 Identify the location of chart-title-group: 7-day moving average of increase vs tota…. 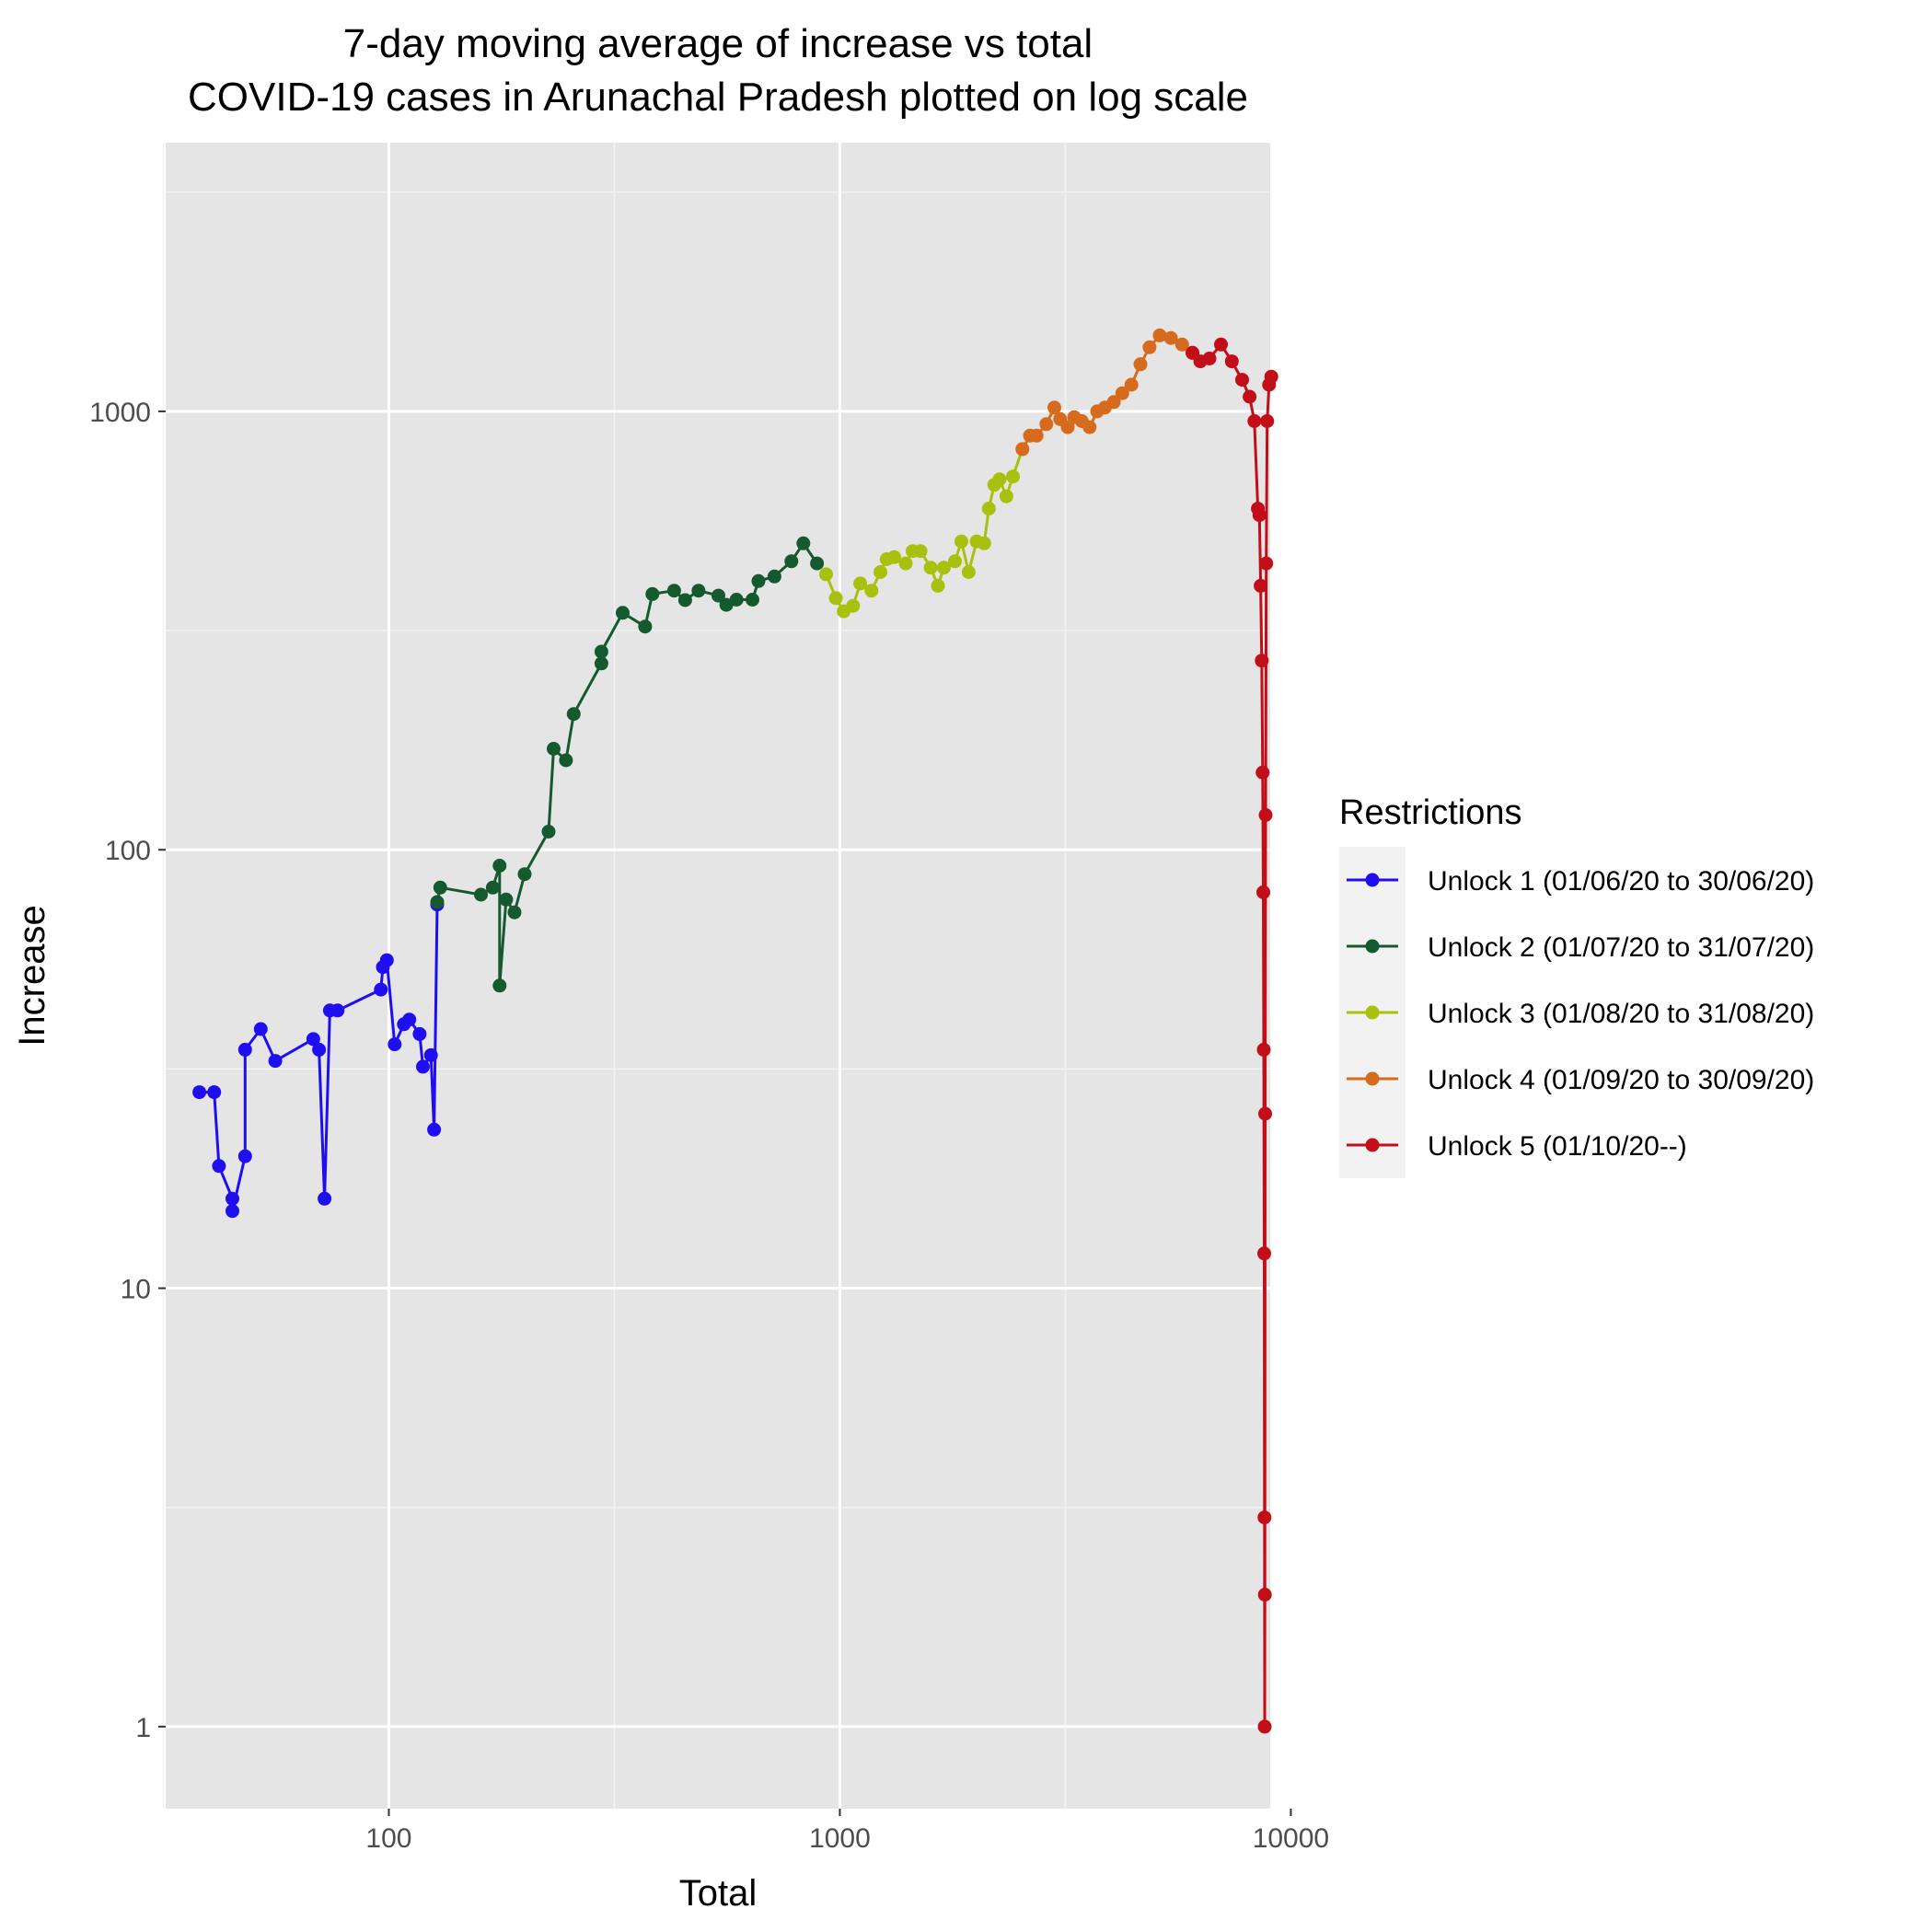
(718, 71).